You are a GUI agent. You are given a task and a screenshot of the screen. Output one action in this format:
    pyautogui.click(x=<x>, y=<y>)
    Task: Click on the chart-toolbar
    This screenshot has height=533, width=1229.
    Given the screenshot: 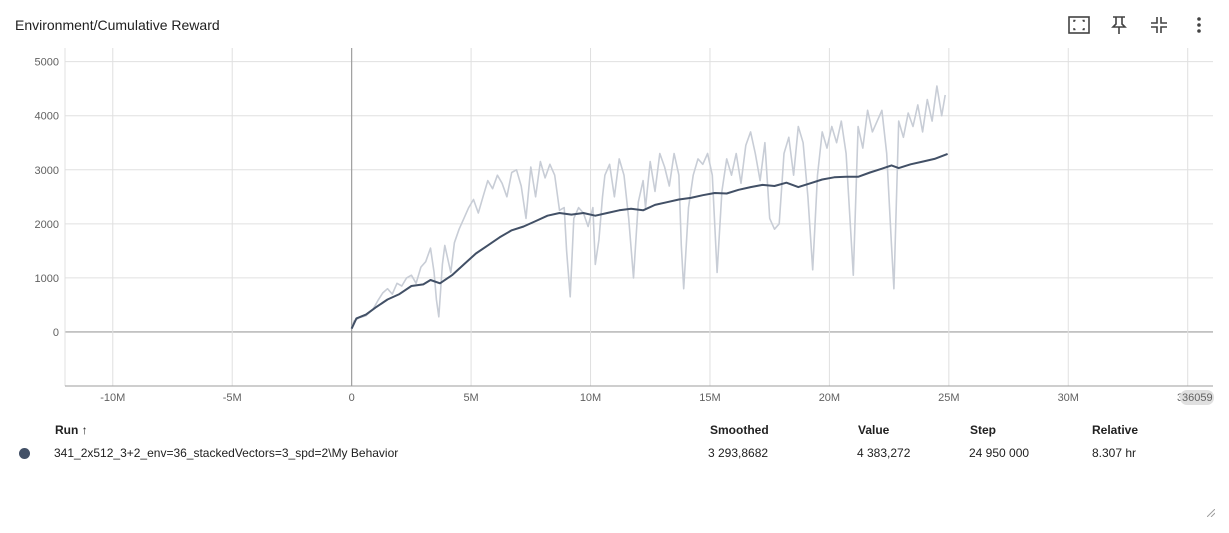 What is the action you would take?
    pyautogui.click(x=1139, y=25)
    